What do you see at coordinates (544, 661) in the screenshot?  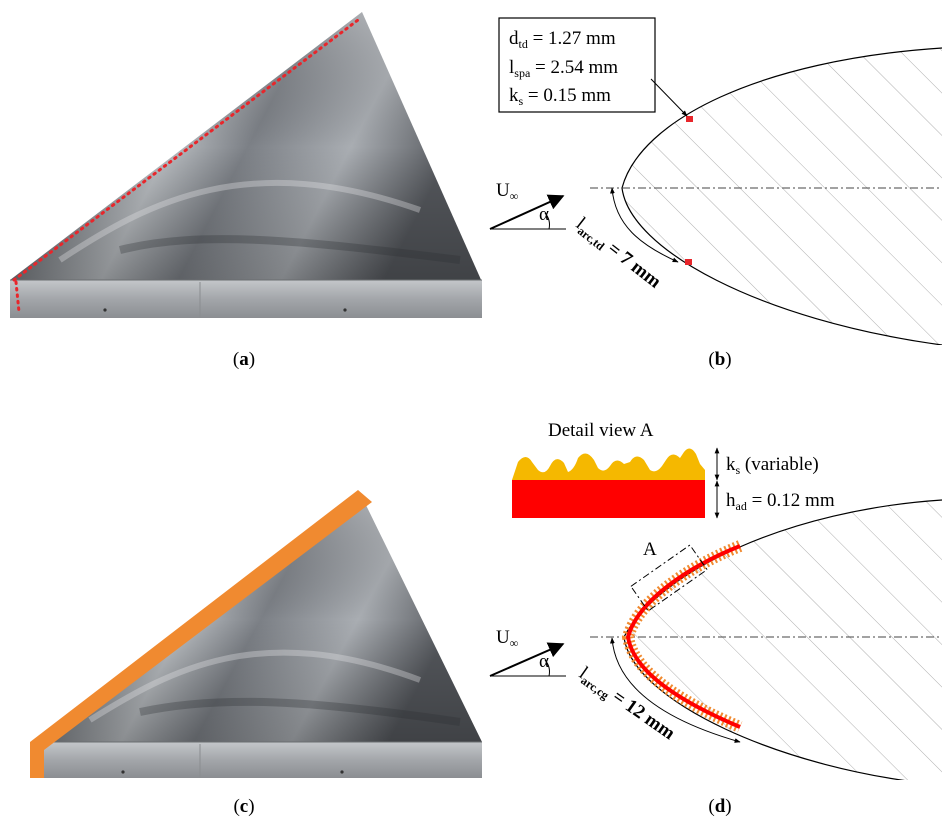 I see `angle-label-d: α` at bounding box center [544, 661].